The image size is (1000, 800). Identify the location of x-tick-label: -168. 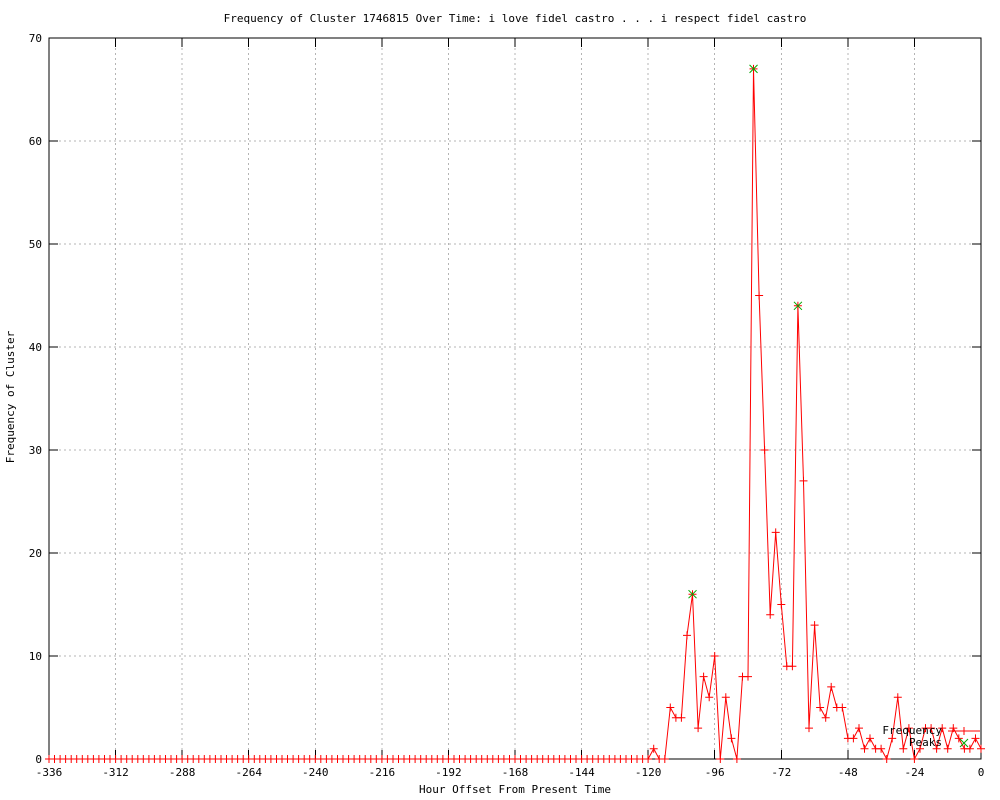
(515, 772).